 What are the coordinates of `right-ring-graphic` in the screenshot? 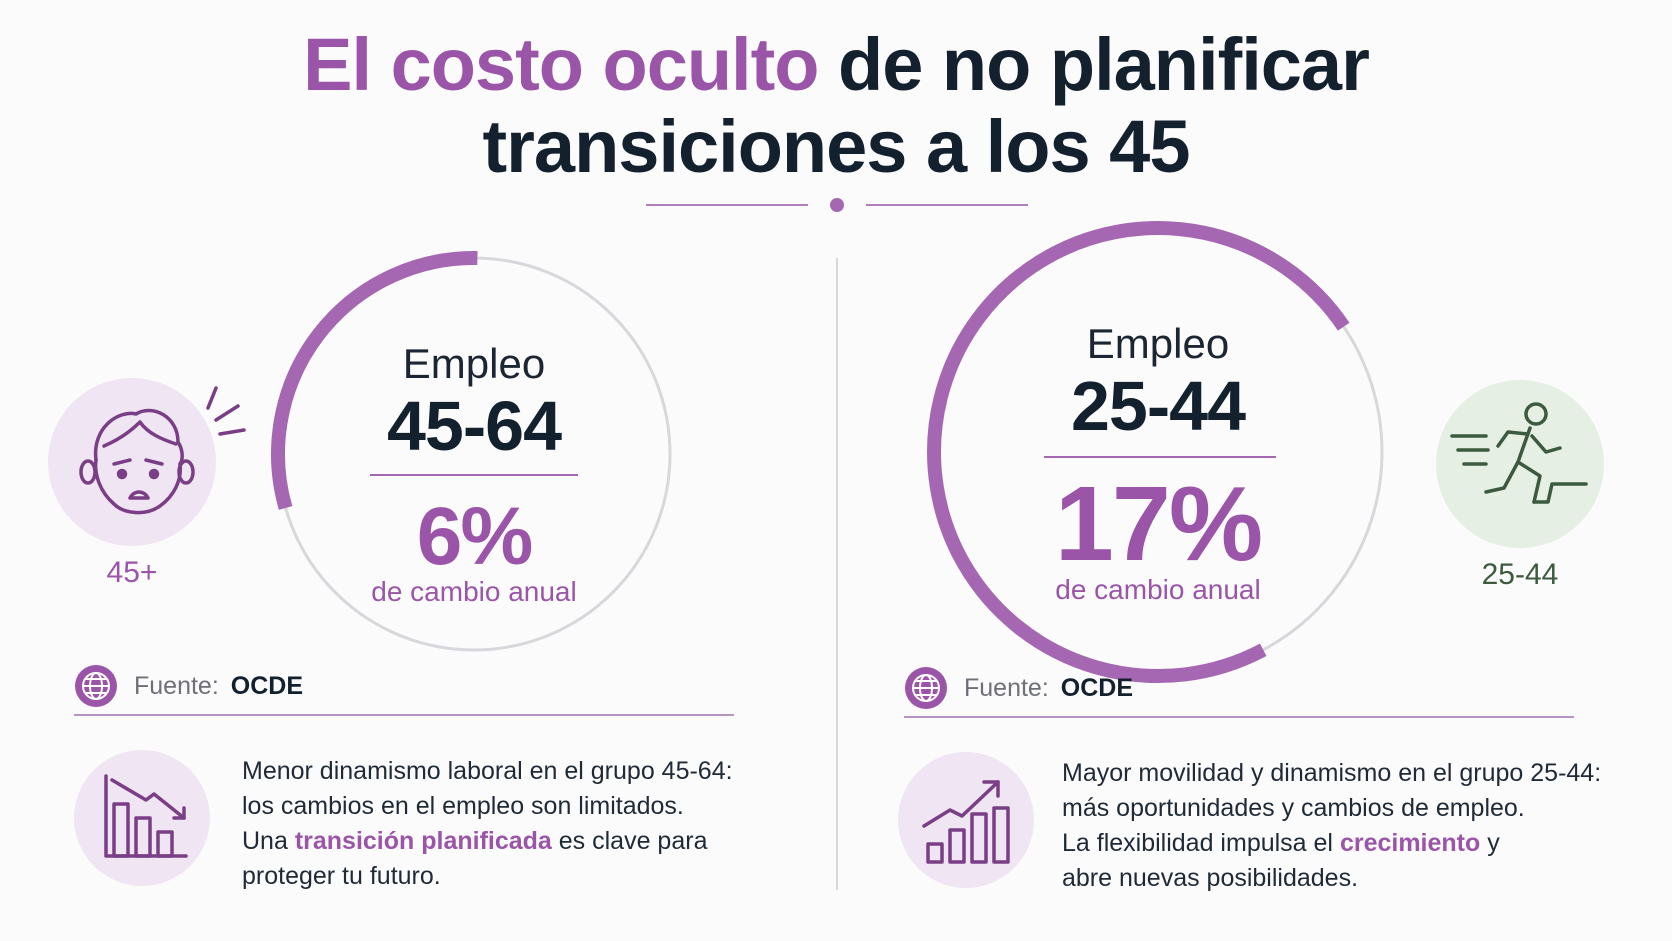 It's located at (1155, 452).